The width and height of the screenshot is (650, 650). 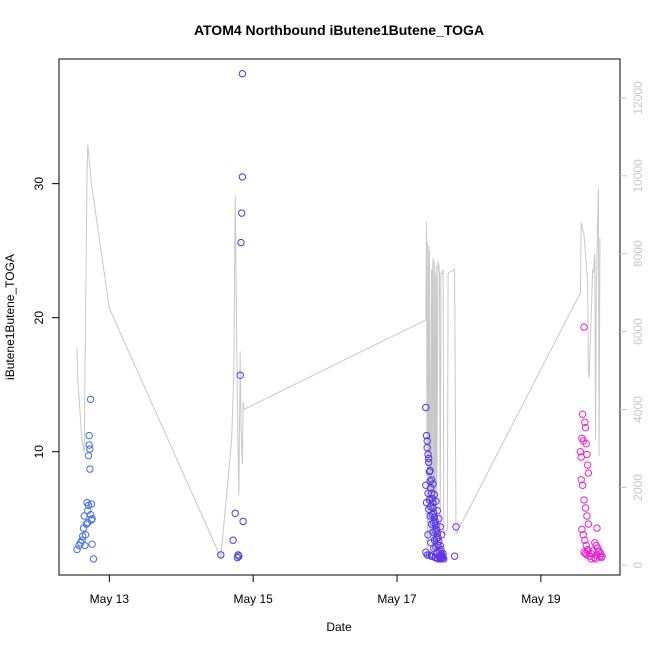 What do you see at coordinates (39, 452) in the screenshot?
I see `y-tick-label: 10` at bounding box center [39, 452].